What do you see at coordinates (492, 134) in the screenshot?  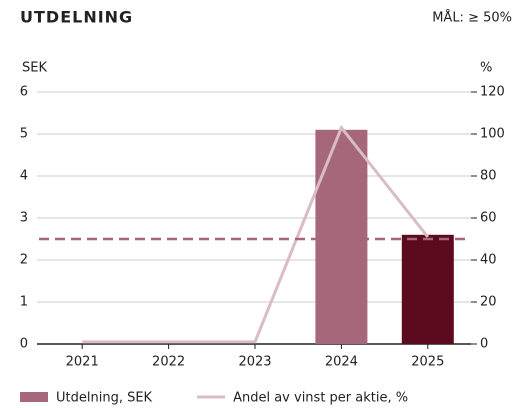 I see `y2-tick-label: 100` at bounding box center [492, 134].